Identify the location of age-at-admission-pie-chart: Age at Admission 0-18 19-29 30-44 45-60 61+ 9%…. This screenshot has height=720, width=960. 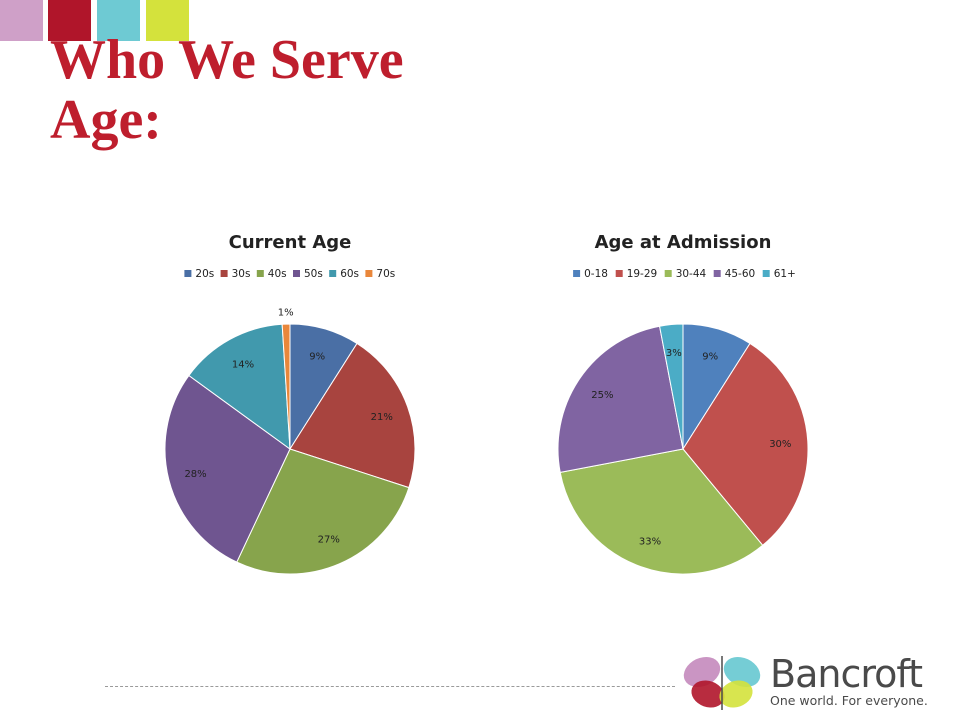
(683, 403).